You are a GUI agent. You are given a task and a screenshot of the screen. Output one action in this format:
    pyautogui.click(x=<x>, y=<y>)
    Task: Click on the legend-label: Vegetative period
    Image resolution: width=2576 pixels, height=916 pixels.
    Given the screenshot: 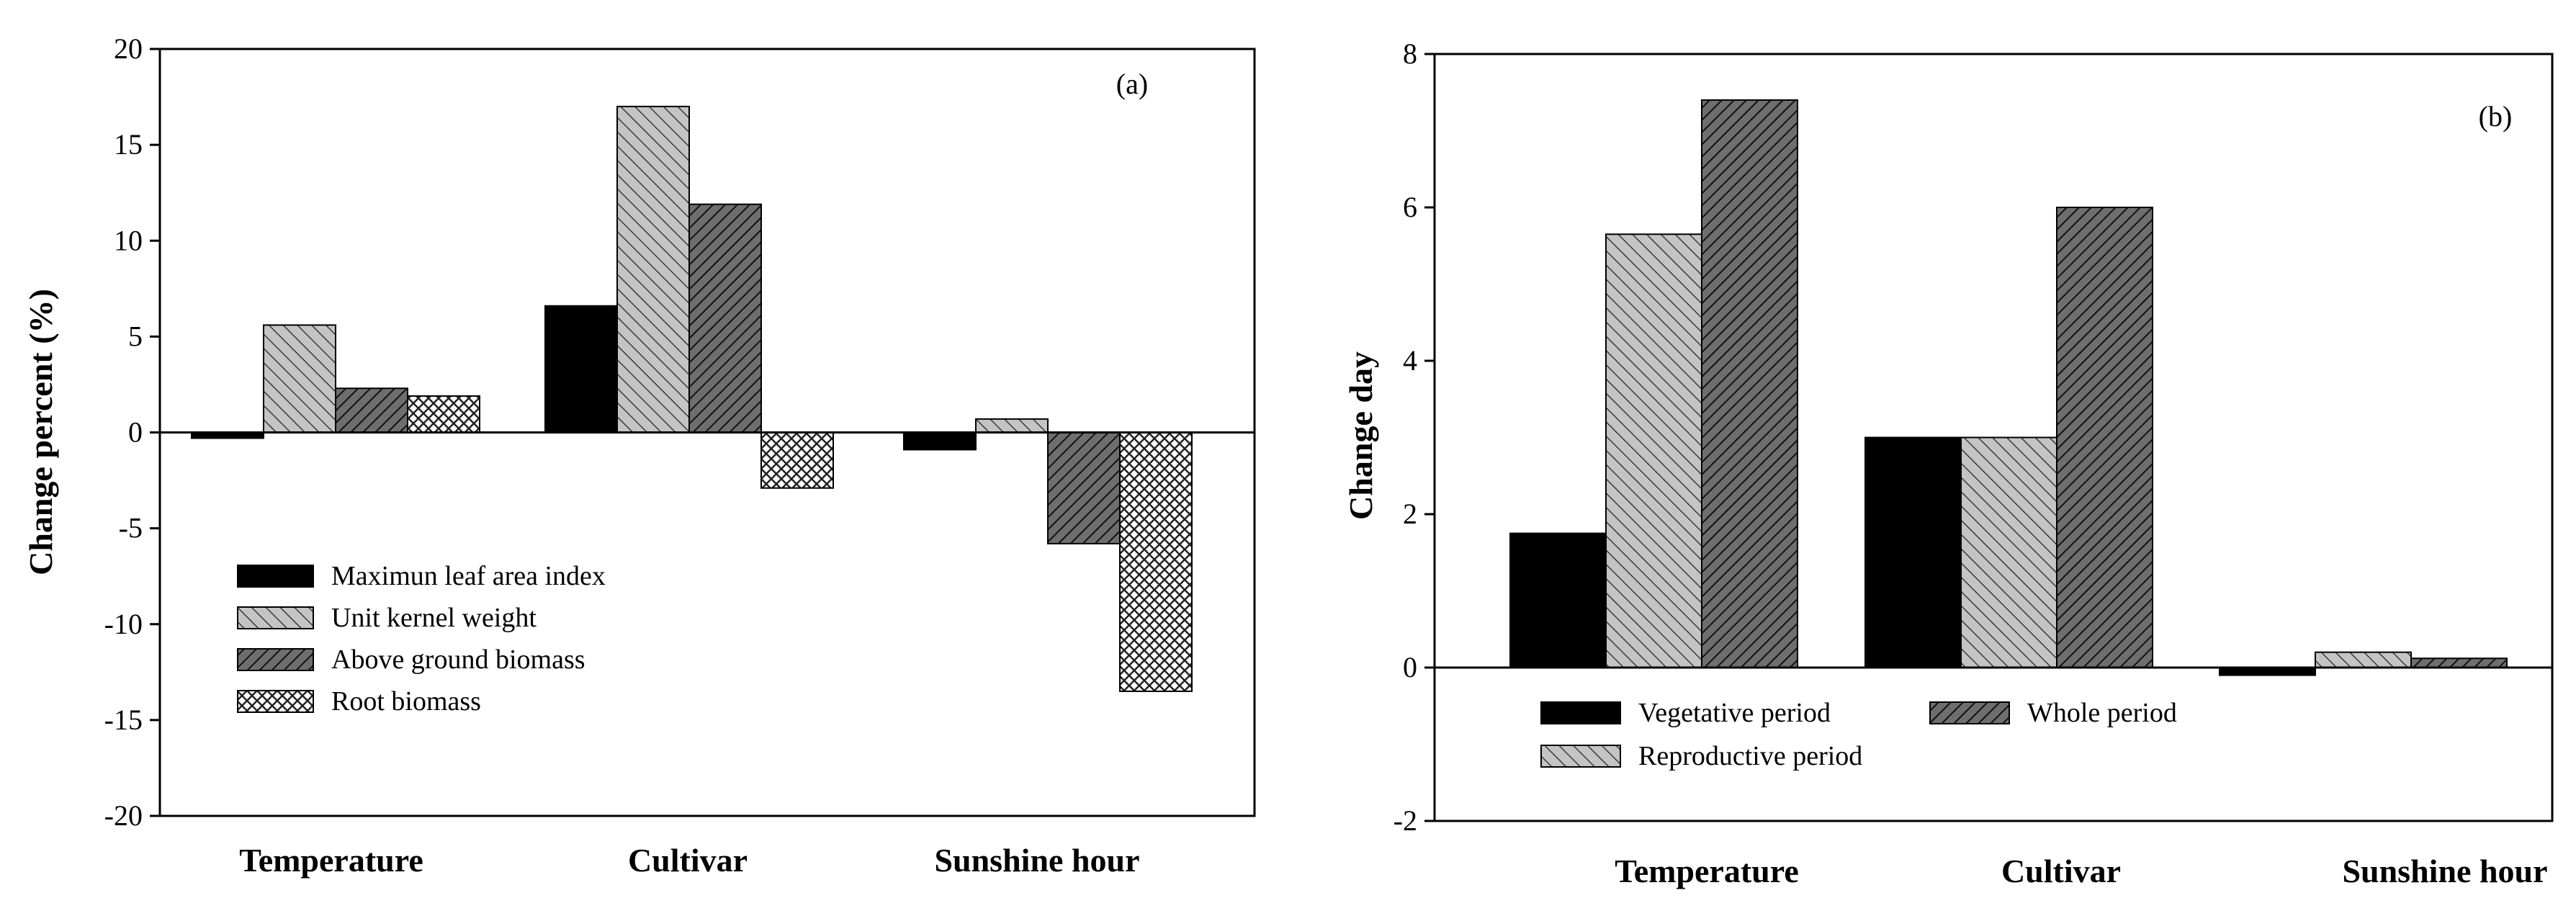 What is the action you would take?
    pyautogui.click(x=1734, y=713)
    